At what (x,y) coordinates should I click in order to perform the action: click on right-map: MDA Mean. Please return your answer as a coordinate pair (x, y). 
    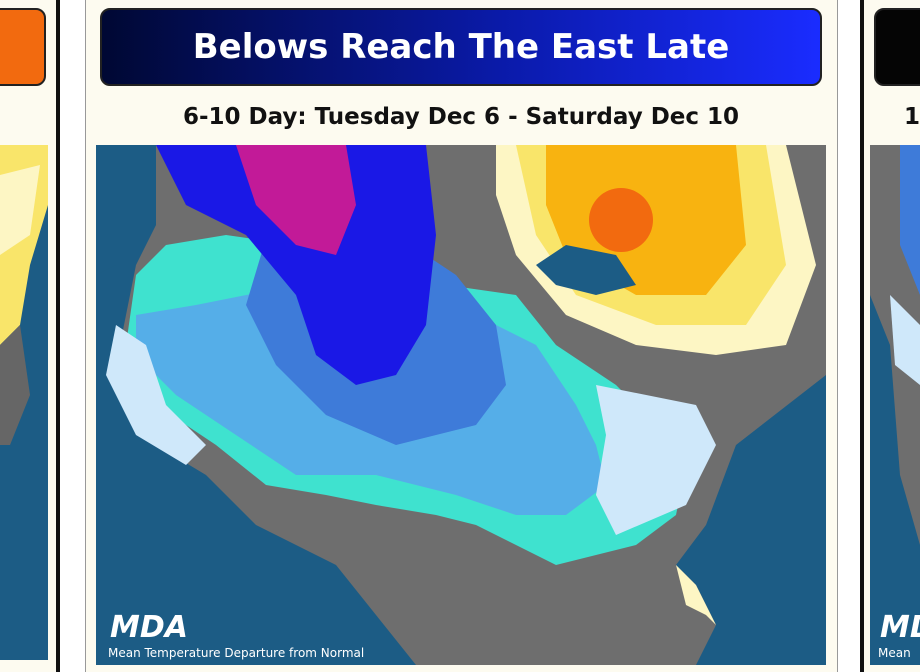
    Looking at the image, I should click on (895, 405).